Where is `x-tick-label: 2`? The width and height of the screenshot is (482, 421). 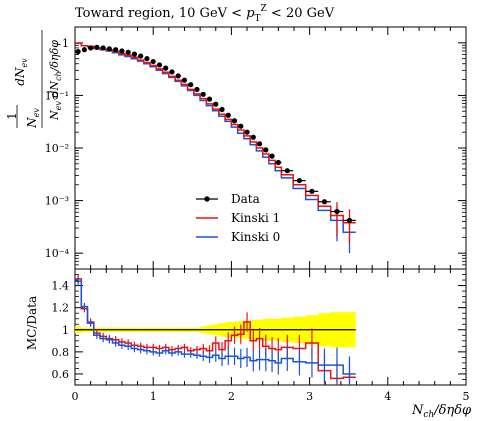 x-tick-label: 2 is located at coordinates (231, 396).